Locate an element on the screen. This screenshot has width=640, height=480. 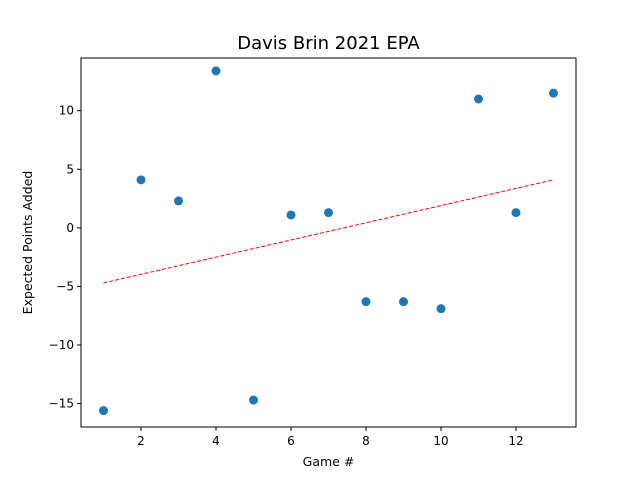
y-tick-label: −15 is located at coordinates (61, 404).